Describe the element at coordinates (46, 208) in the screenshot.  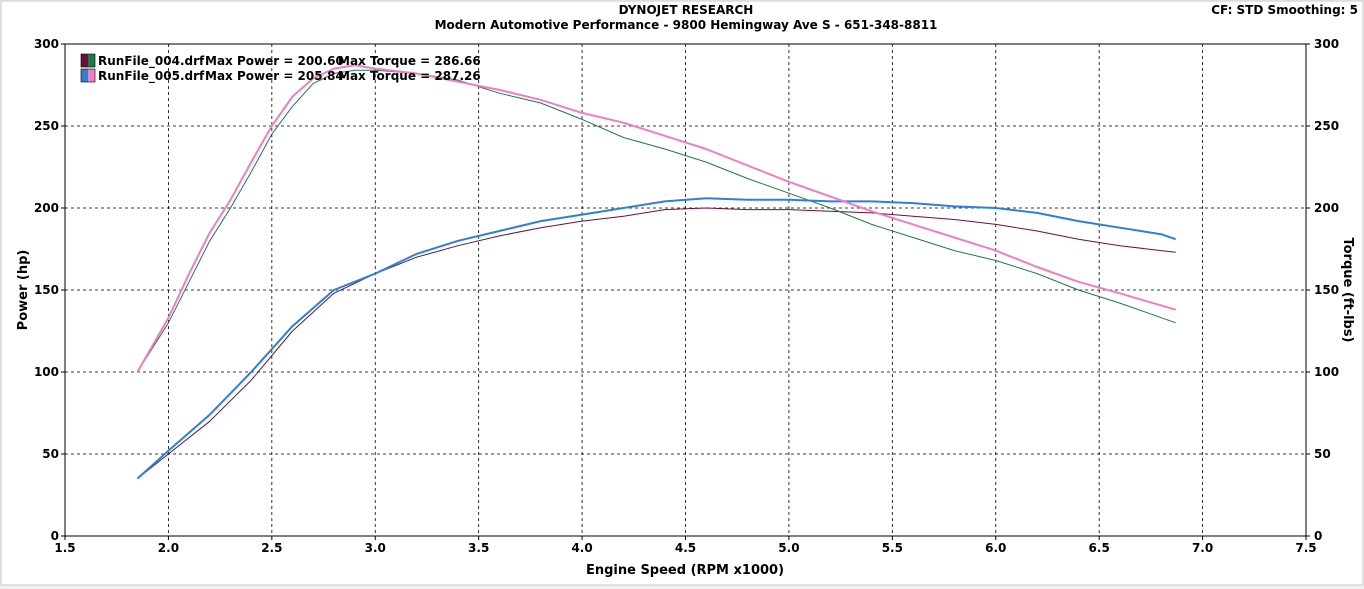
I see `y-tick-label-left: 200` at that location.